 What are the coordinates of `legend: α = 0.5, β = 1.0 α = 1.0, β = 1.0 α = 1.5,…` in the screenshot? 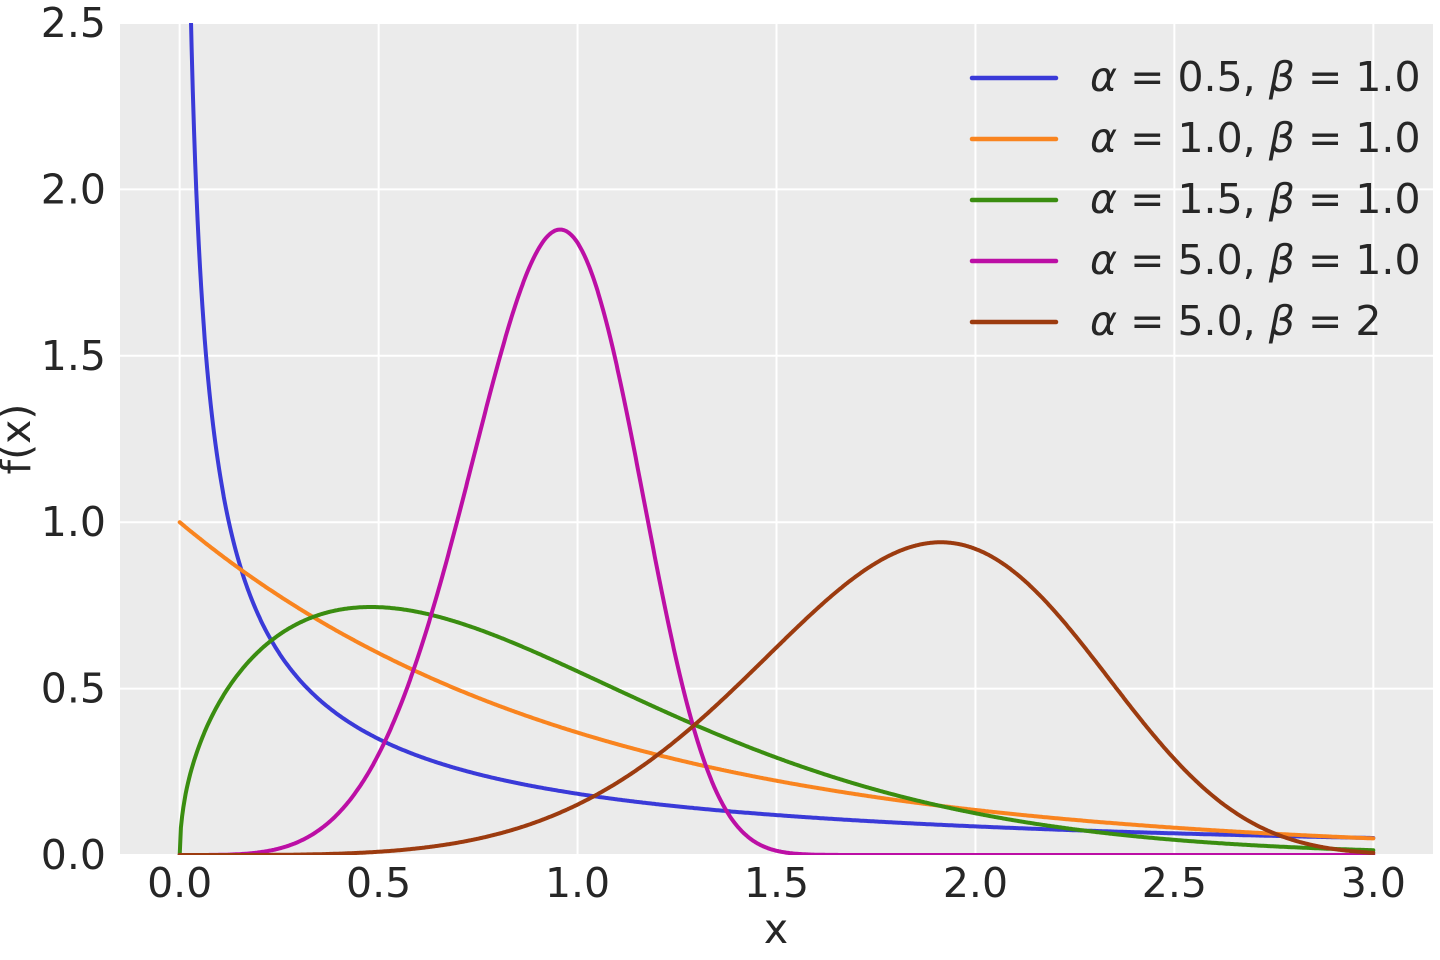 It's located at (1195, 199).